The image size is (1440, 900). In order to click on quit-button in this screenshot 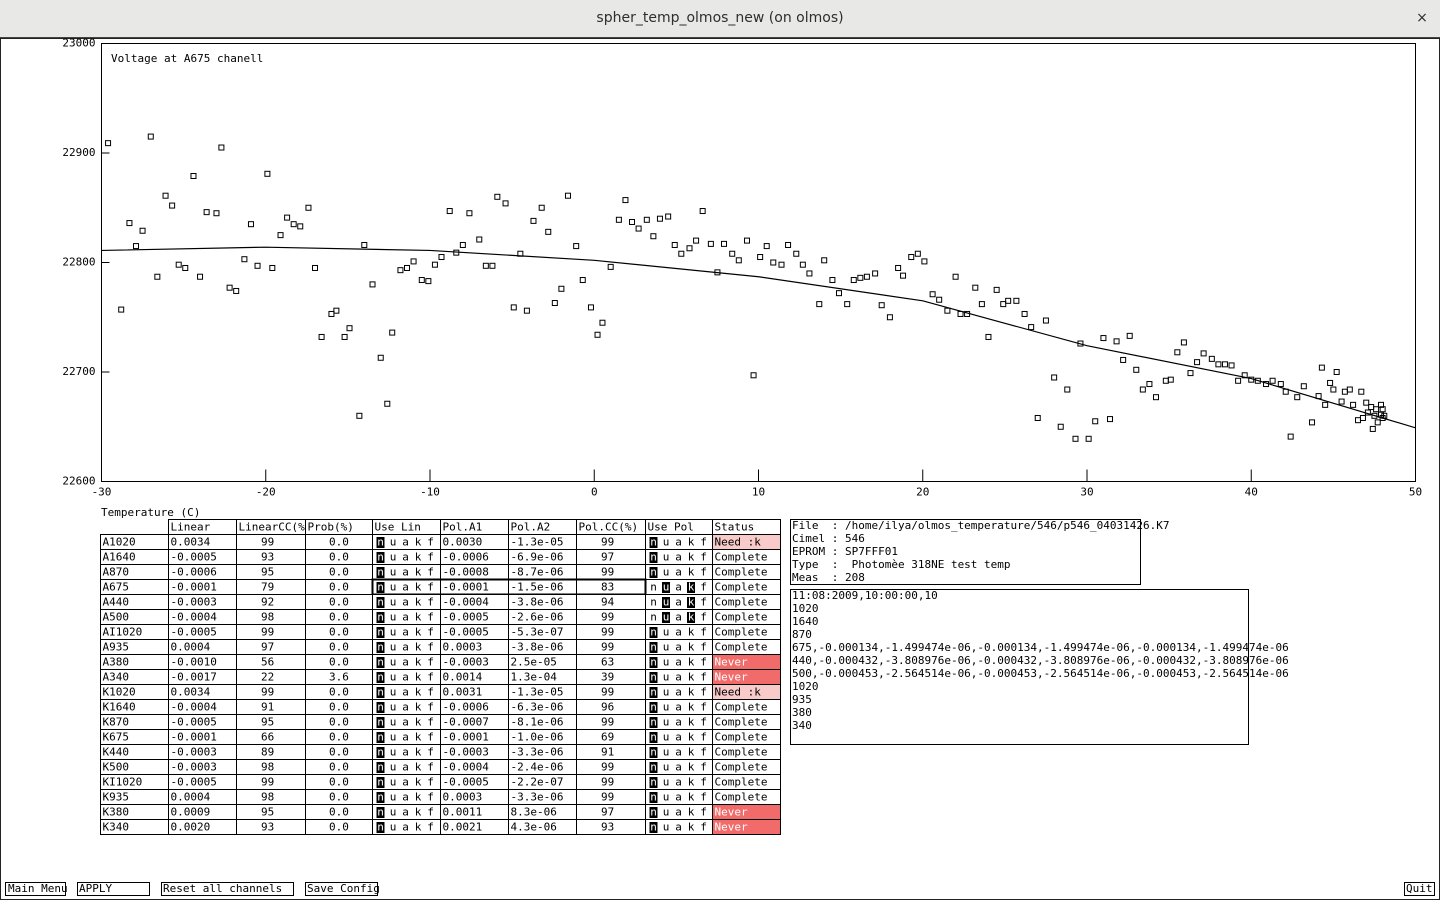, I will do `click(1419, 889)`.